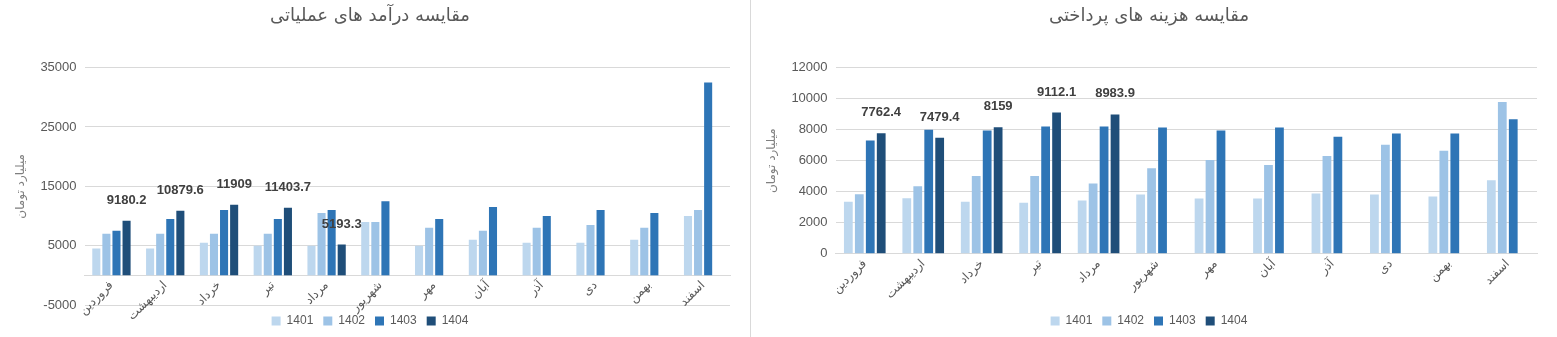  What do you see at coordinates (58, 185) in the screenshot?
I see `y-tick-label: 15000` at bounding box center [58, 185].